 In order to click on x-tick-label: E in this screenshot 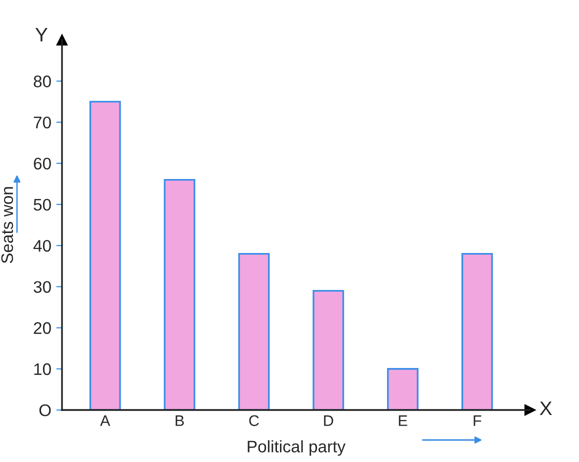, I will do `click(403, 420)`.